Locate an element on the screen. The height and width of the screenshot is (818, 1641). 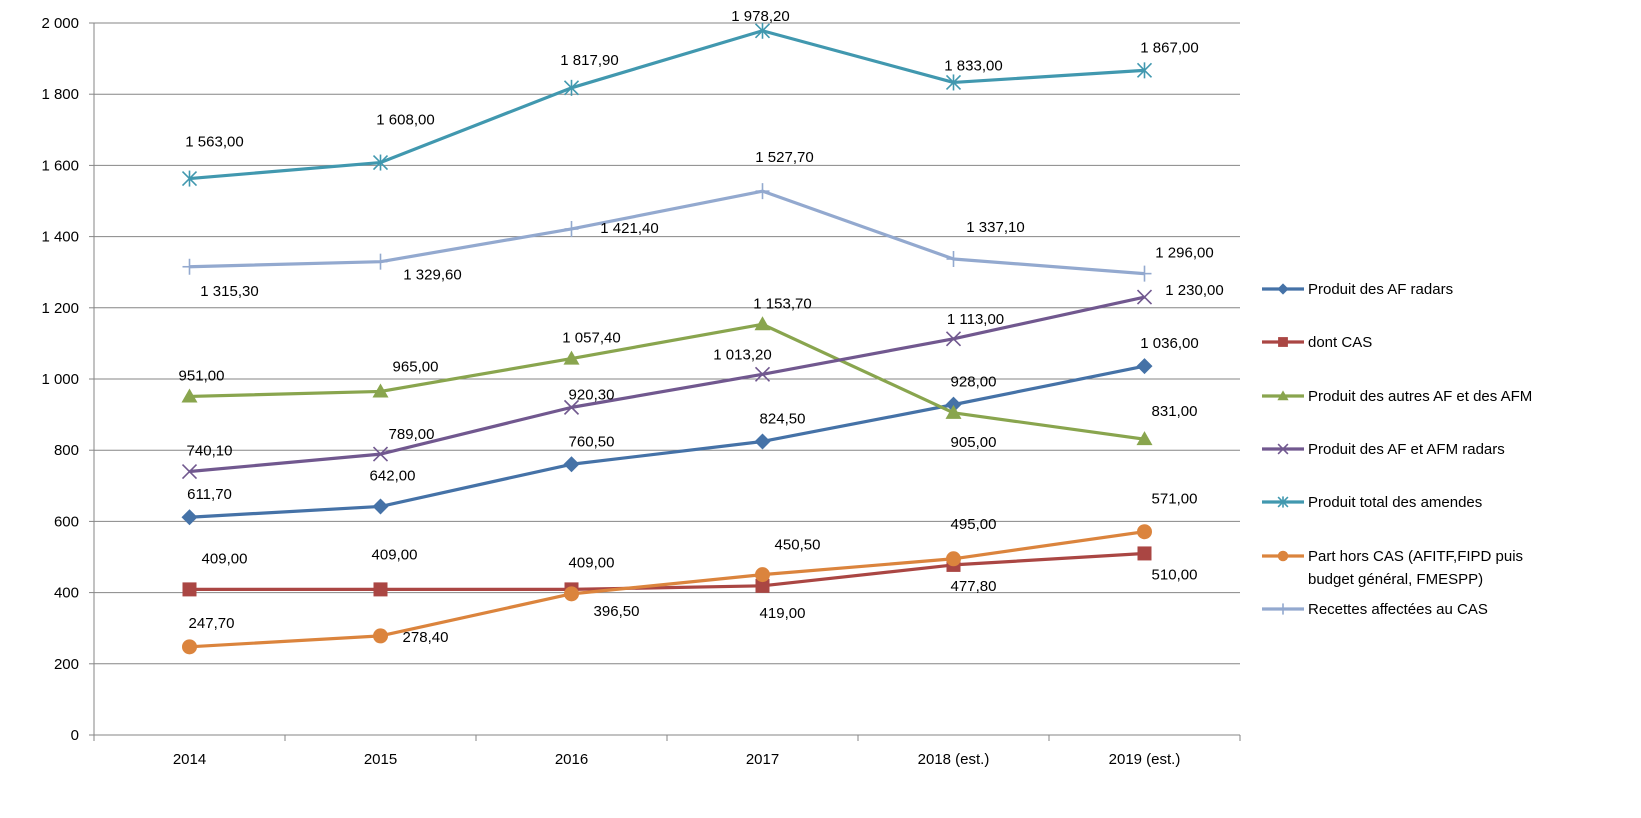
y-tick-label: 1 800 is located at coordinates (60, 94).